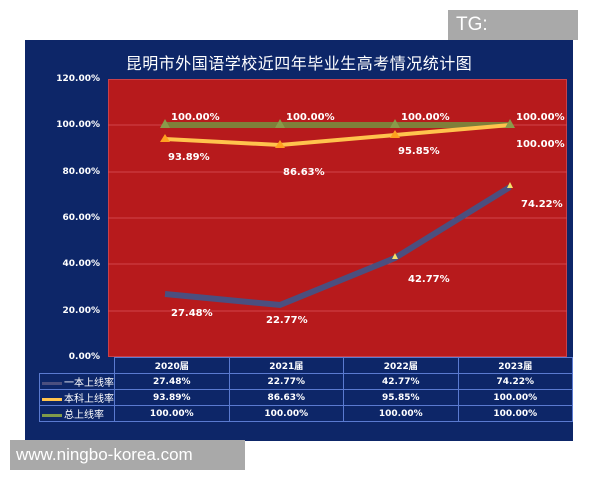  I want to click on cell: 74.22%, so click(515, 381).